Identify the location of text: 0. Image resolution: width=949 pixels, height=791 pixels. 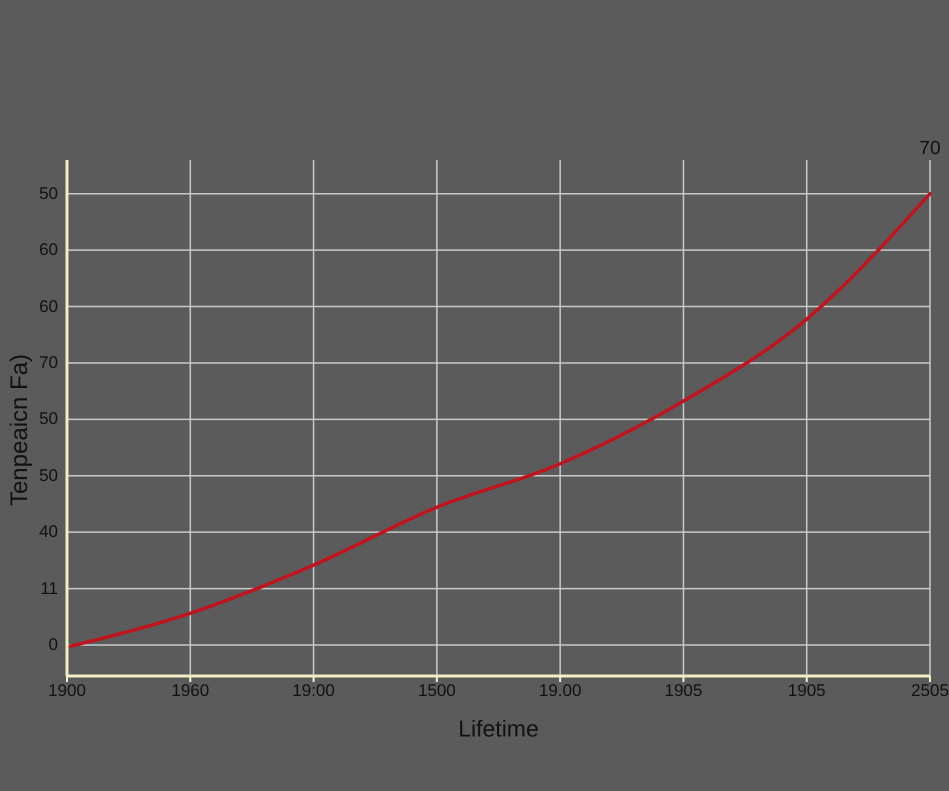
(53, 644).